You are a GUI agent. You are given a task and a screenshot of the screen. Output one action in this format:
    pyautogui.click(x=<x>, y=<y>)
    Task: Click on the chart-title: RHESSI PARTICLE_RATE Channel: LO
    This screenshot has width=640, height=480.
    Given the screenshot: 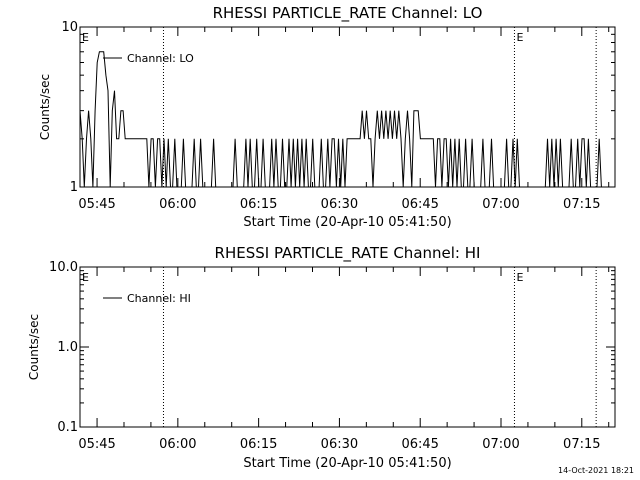 What is the action you would take?
    pyautogui.click(x=348, y=13)
    